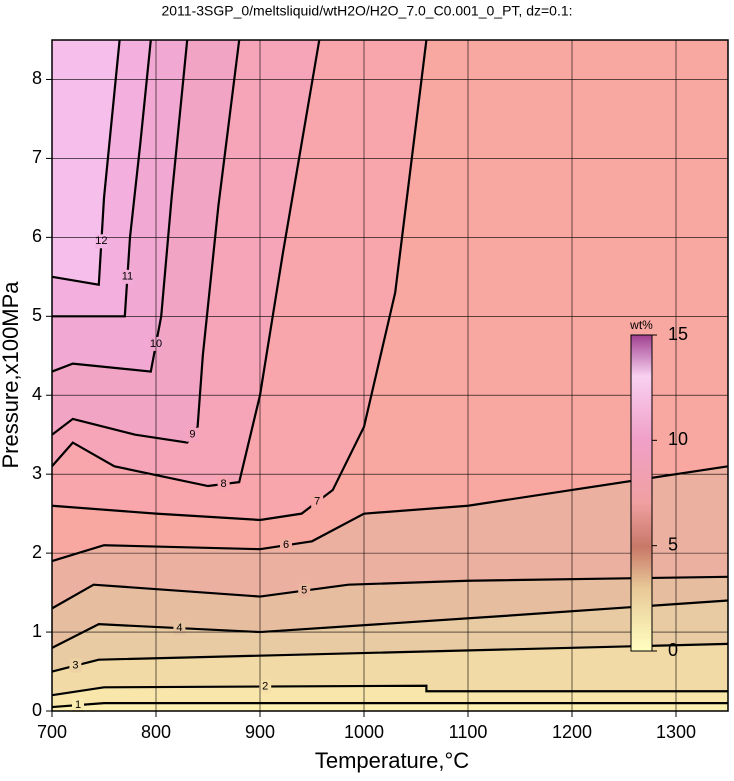 The height and width of the screenshot is (781, 734). I want to click on colorbar-tick-label: 5, so click(673, 544).